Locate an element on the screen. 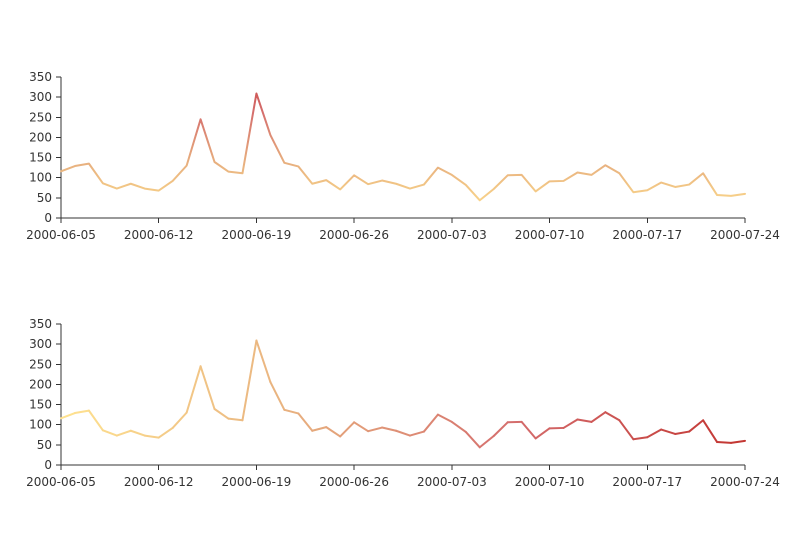 The width and height of the screenshot is (800, 541). x-tick-label: 2000-07-24 is located at coordinates (745, 482).